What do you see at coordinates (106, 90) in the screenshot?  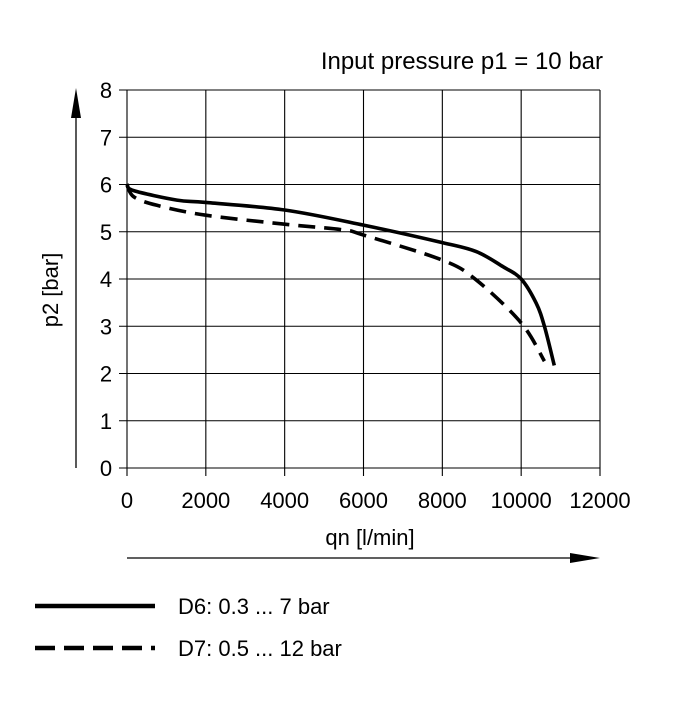 I see `y-tick-label: 8` at bounding box center [106, 90].